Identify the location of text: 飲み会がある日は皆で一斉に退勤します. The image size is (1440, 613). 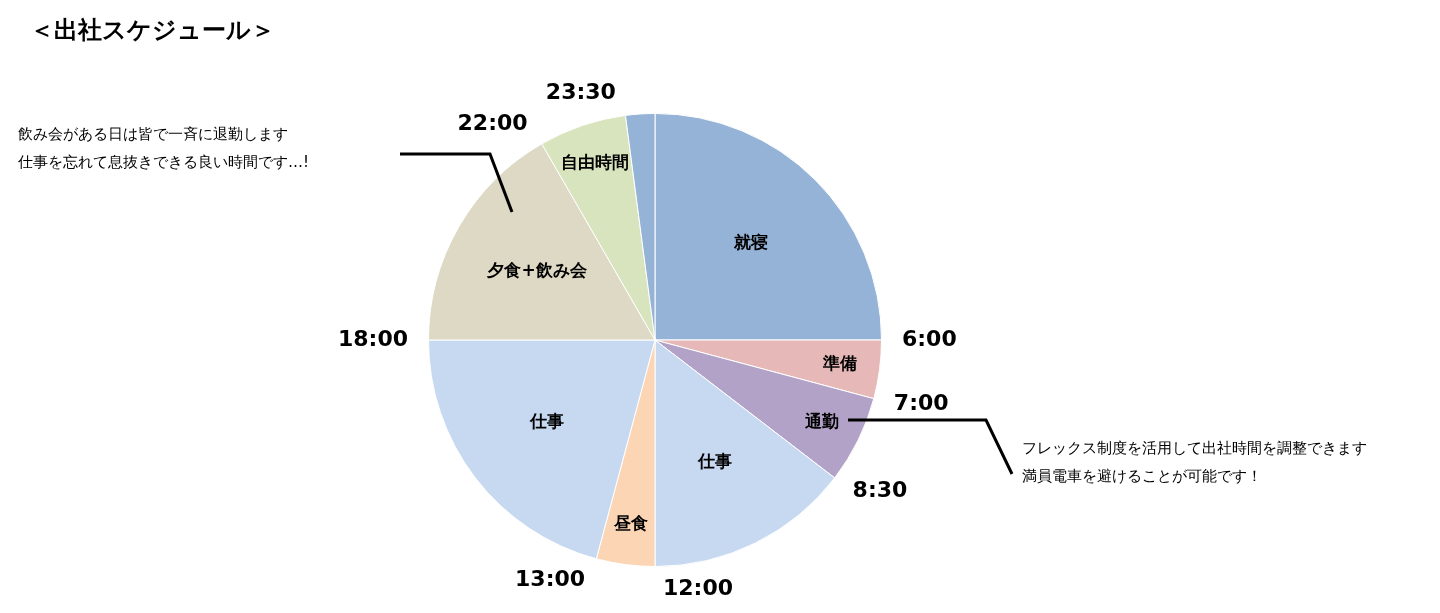
(153, 134).